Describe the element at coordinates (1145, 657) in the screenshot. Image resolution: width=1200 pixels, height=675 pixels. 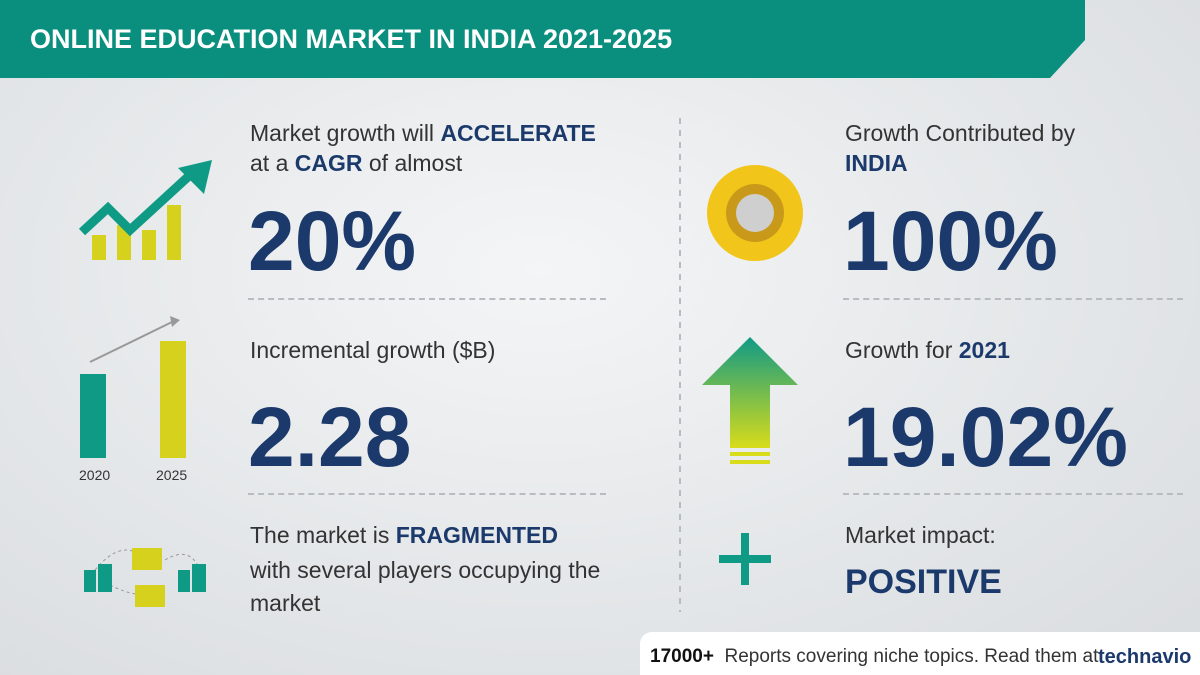
I see `brand: technavio` at that location.